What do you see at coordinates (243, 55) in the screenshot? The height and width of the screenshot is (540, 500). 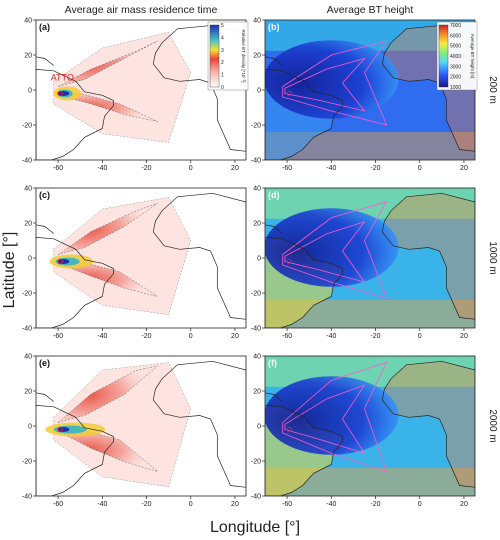 I see `colorbar-label: Relative BT density [*10⁻³]` at bounding box center [243, 55].